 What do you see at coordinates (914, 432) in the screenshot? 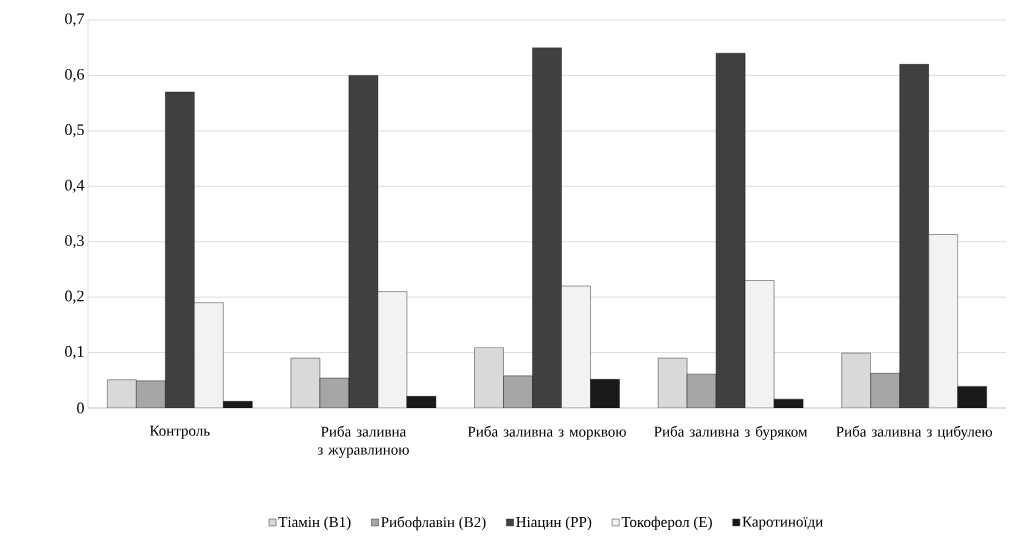
I see `x-tick-label: Риба заливна з цибулею` at bounding box center [914, 432].